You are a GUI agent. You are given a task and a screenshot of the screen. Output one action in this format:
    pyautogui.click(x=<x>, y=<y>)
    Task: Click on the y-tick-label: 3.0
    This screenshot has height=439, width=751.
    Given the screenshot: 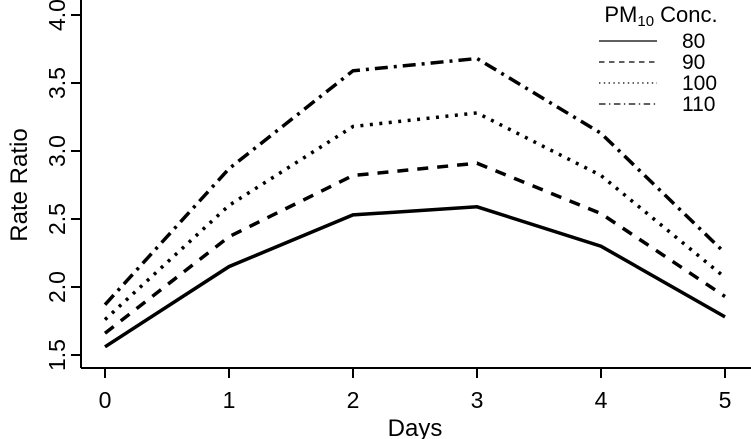 What is the action you would take?
    pyautogui.click(x=57, y=151)
    